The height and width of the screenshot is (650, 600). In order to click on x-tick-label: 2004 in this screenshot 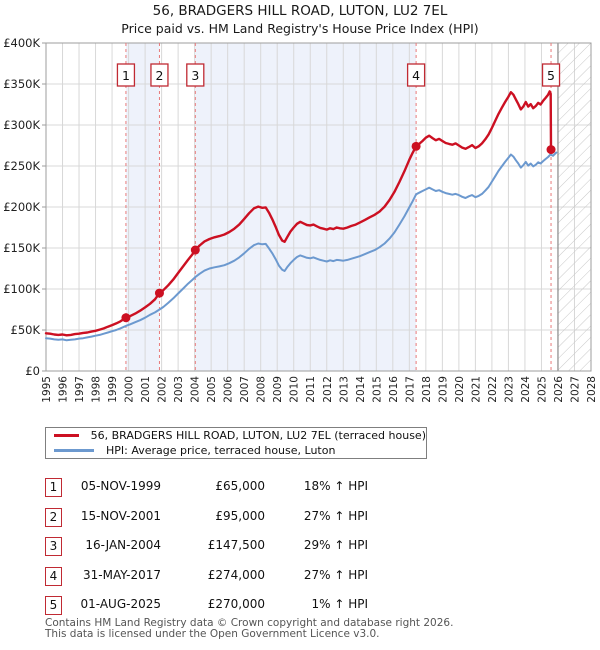, I will do `click(196, 389)`.